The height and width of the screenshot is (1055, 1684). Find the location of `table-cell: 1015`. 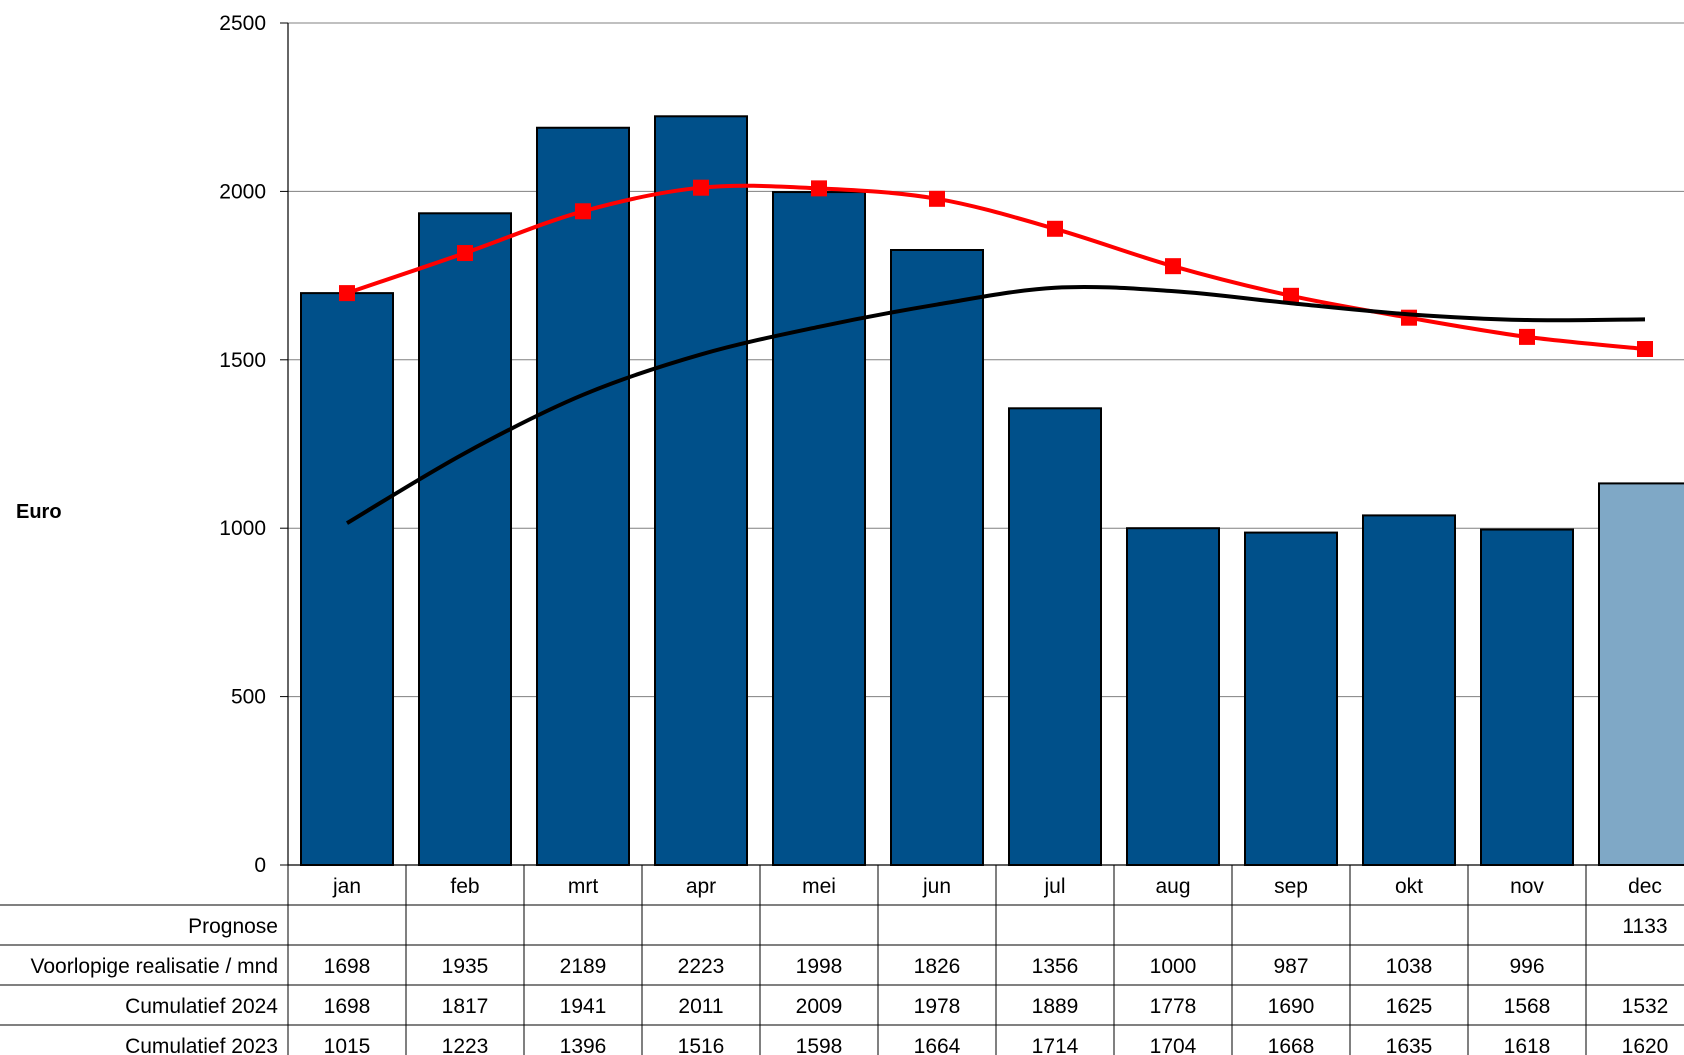

table-cell: 1015 is located at coordinates (347, 1045).